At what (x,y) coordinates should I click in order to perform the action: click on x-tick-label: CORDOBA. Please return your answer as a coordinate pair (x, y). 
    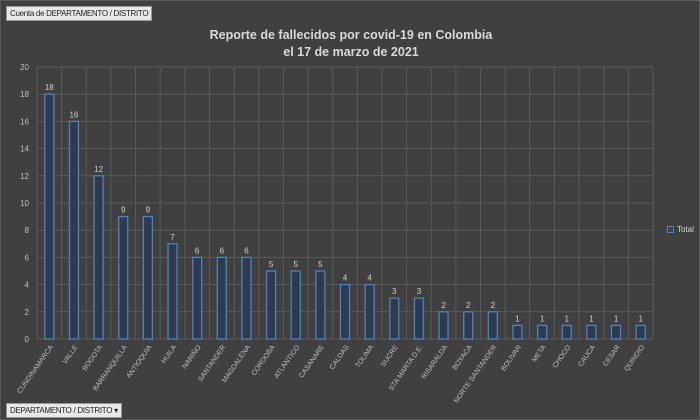
    Looking at the image, I should click on (264, 360).